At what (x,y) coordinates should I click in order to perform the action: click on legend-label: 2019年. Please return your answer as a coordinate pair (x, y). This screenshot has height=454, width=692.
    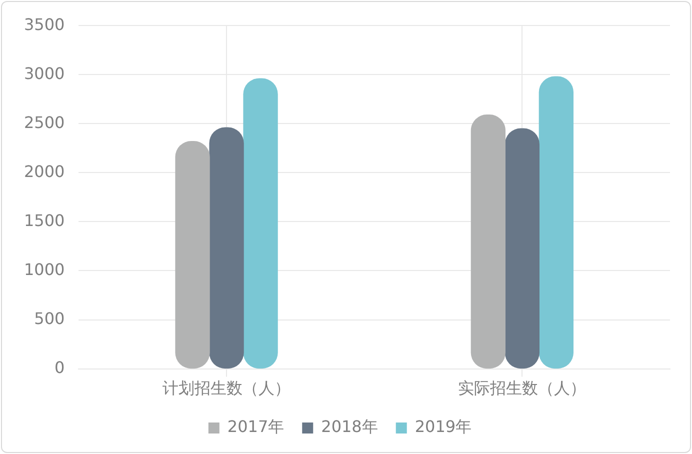
    Looking at the image, I should click on (443, 426).